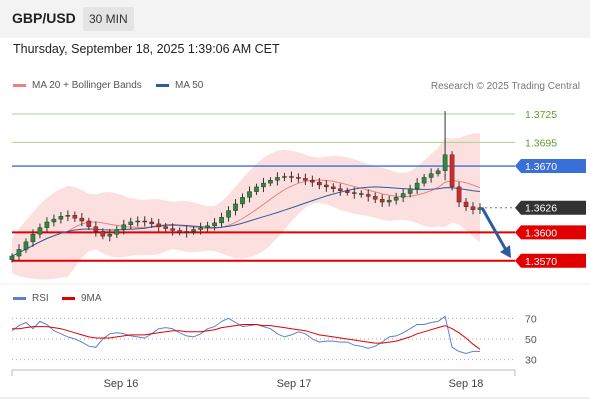  What do you see at coordinates (189, 85) in the screenshot?
I see `legend-ma50-label: MA 50` at bounding box center [189, 85].